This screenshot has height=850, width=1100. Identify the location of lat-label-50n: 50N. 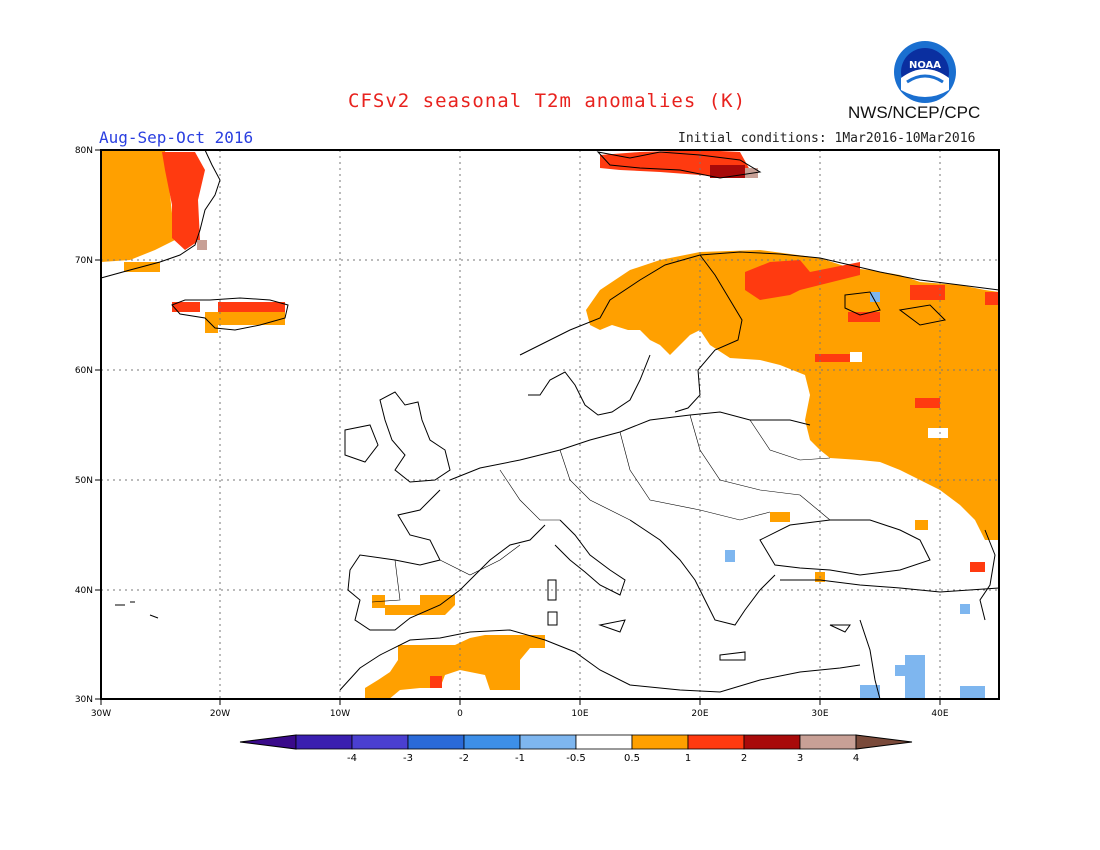
(84, 481).